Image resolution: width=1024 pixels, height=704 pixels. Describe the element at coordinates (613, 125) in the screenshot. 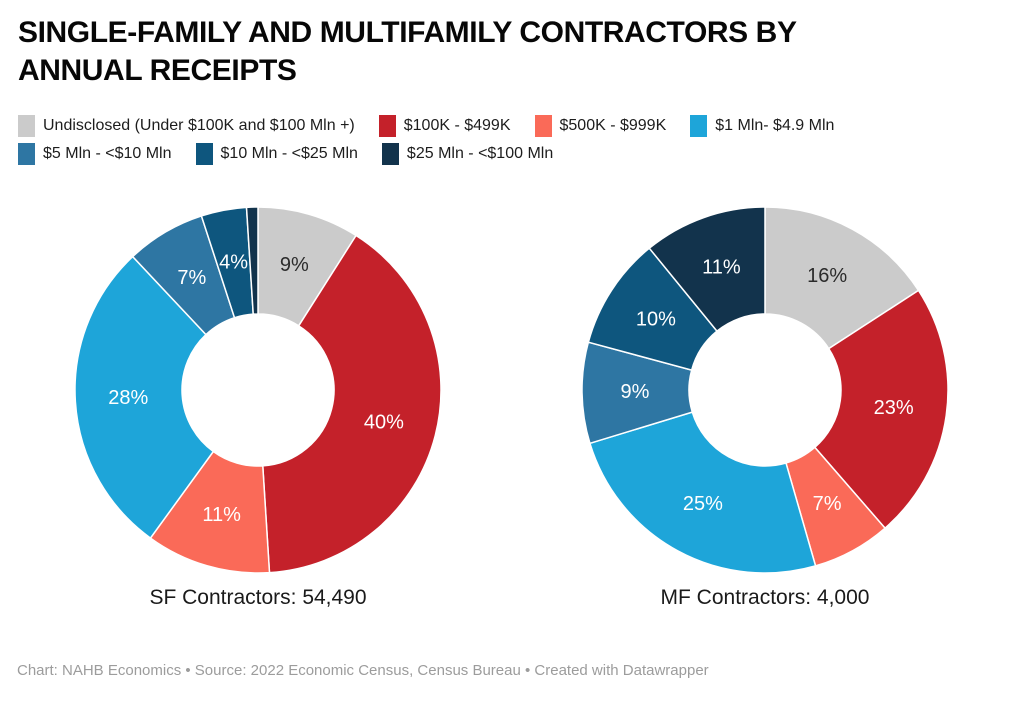

I see `legend-item-label: $500K - $999K` at that location.